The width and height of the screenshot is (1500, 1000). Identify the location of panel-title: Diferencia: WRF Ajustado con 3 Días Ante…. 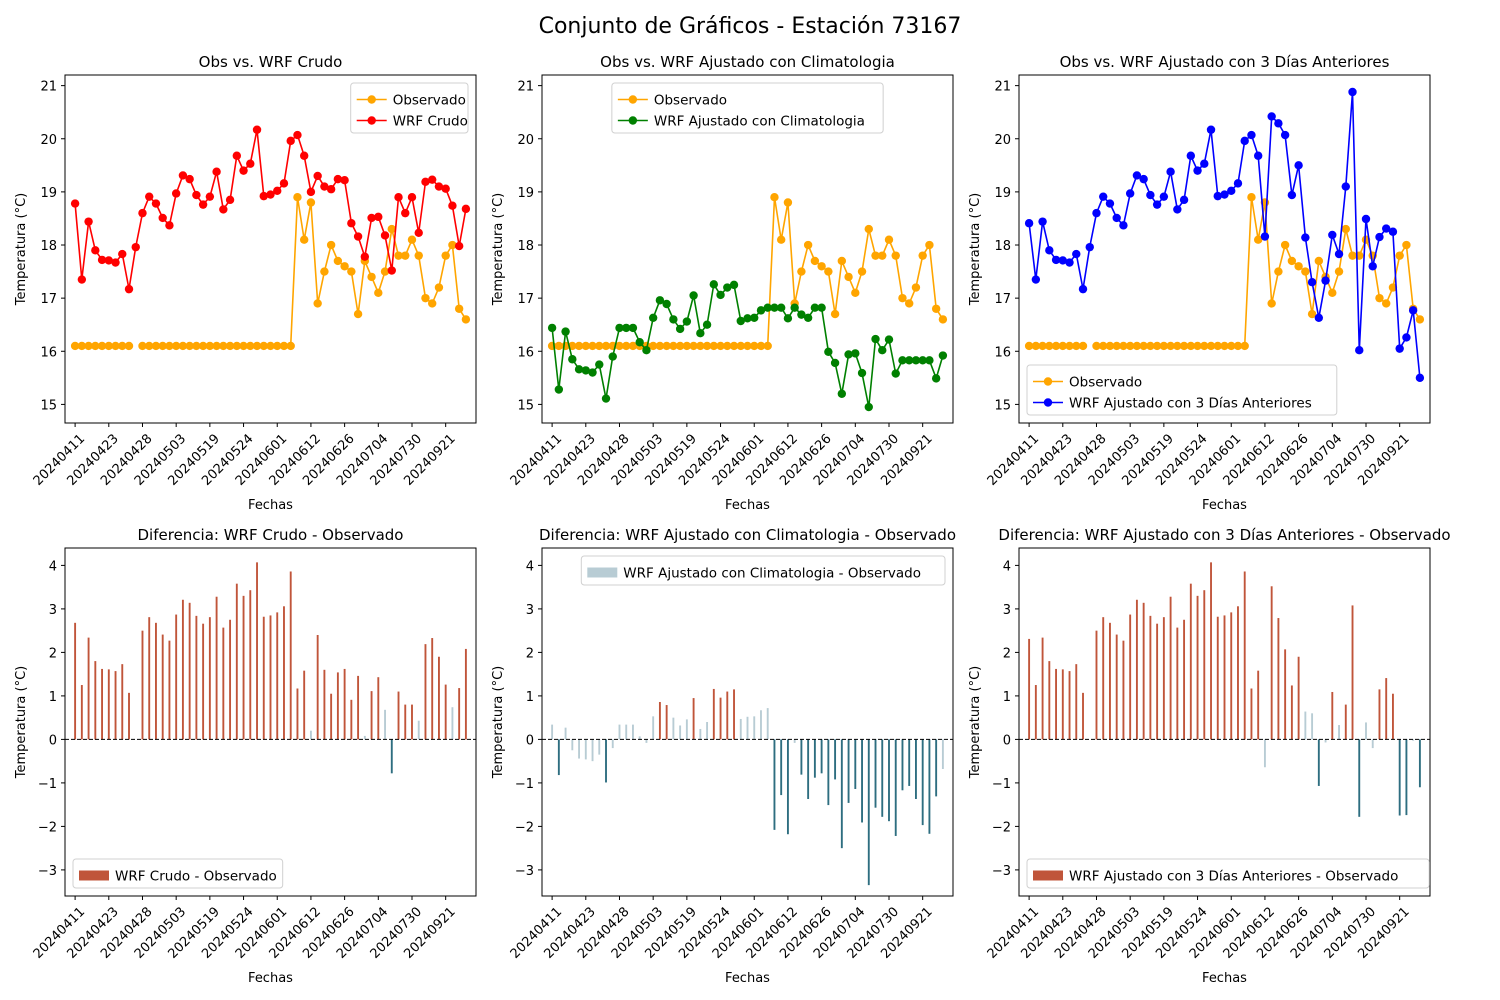
(1224, 535).